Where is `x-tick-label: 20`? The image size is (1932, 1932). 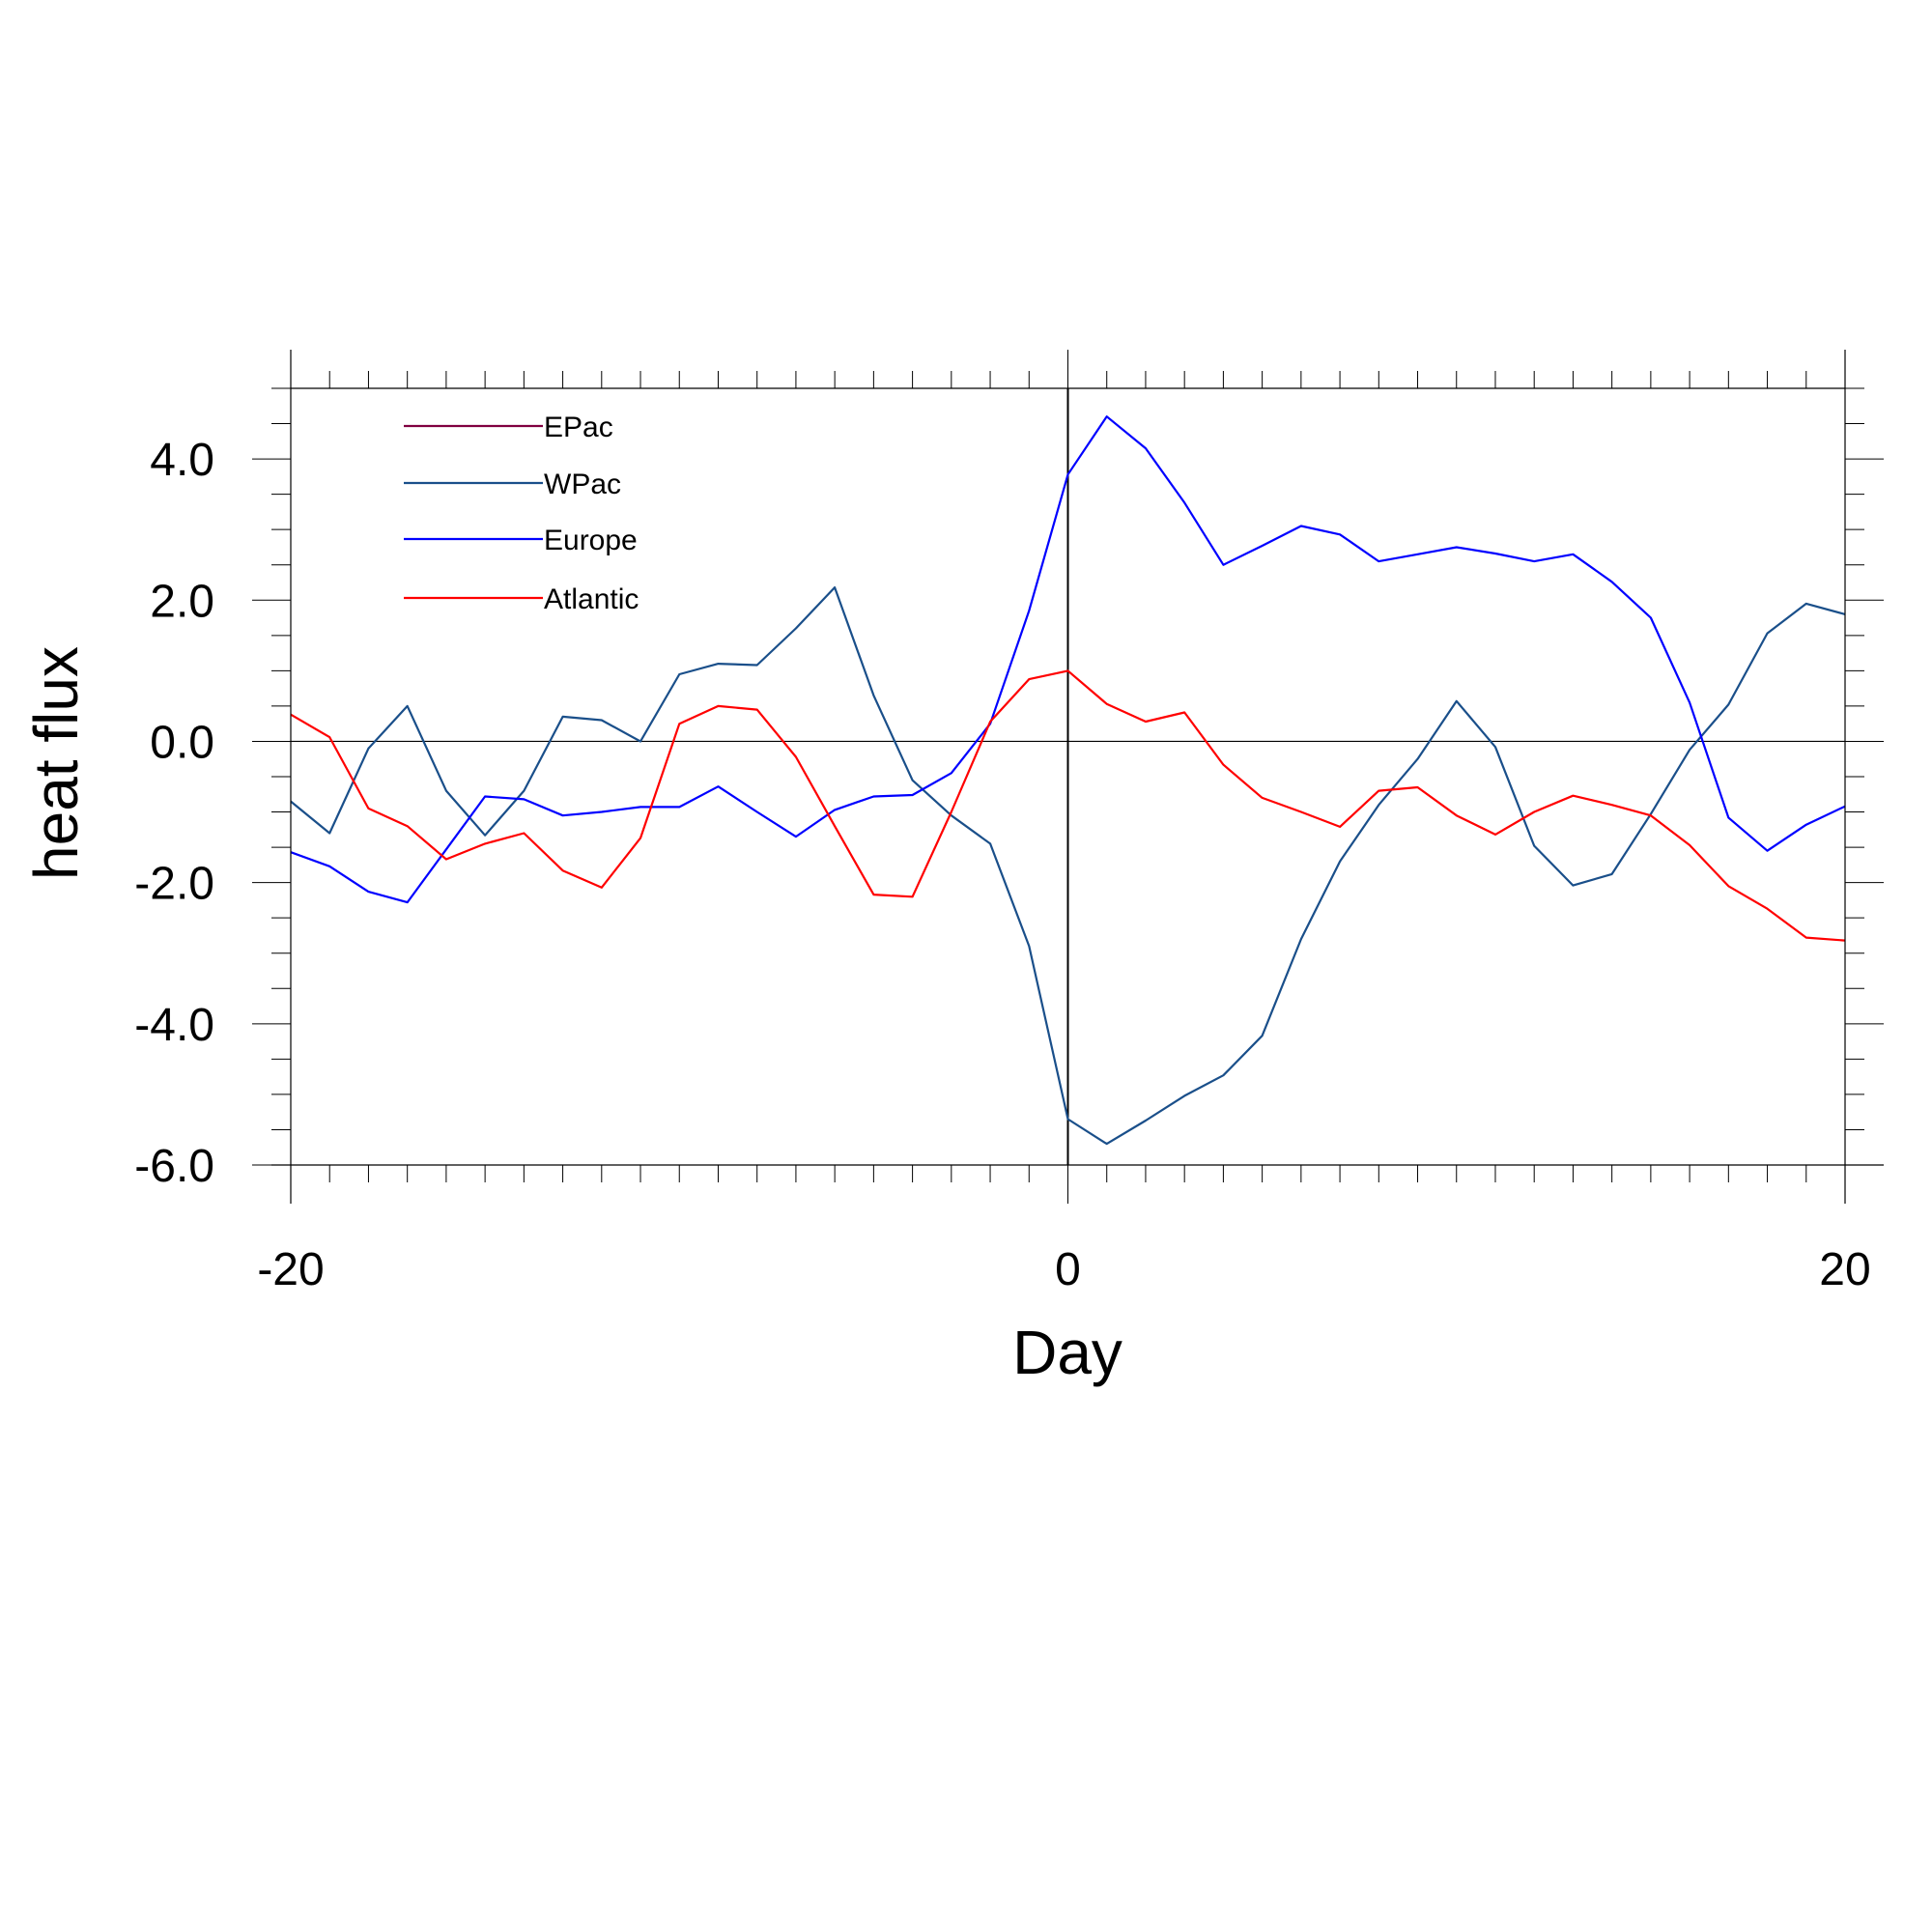 x-tick-label: 20 is located at coordinates (1844, 1269).